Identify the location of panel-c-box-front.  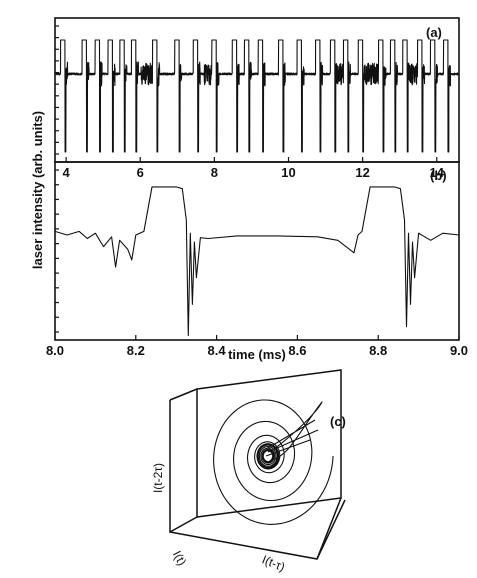
(257, 480).